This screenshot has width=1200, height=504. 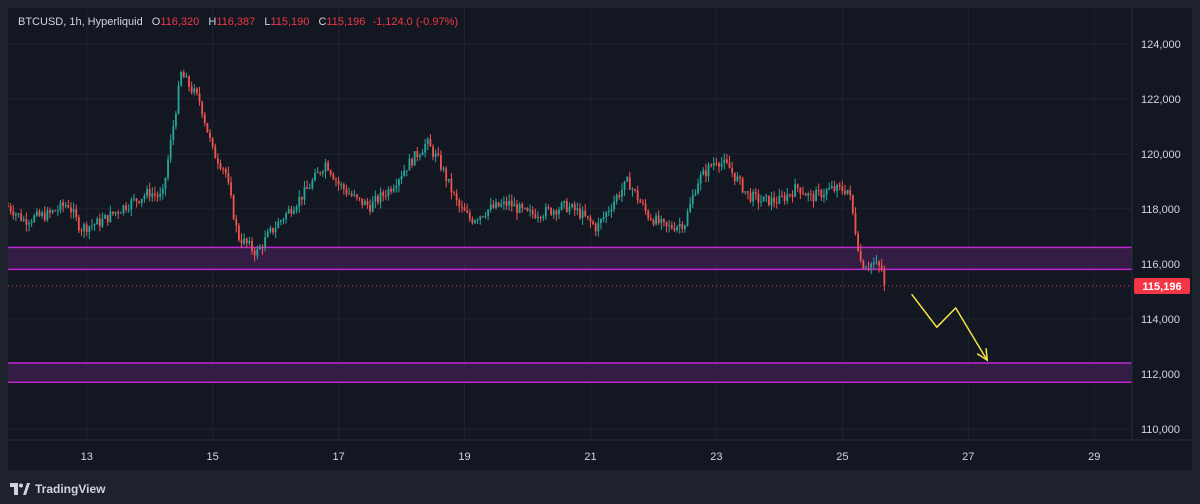 What do you see at coordinates (968, 457) in the screenshot?
I see `x-tick-label: 27` at bounding box center [968, 457].